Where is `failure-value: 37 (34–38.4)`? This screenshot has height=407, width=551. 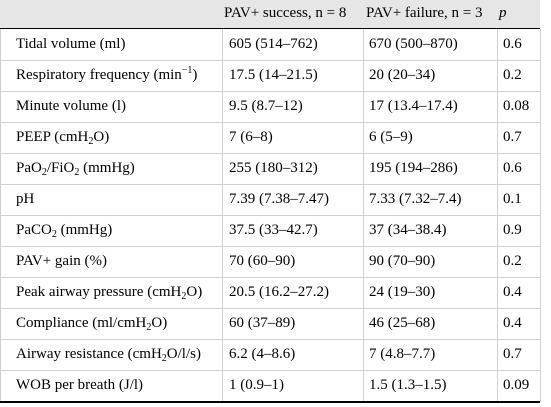 failure-value: 37 (34–38.4) is located at coordinates (408, 230).